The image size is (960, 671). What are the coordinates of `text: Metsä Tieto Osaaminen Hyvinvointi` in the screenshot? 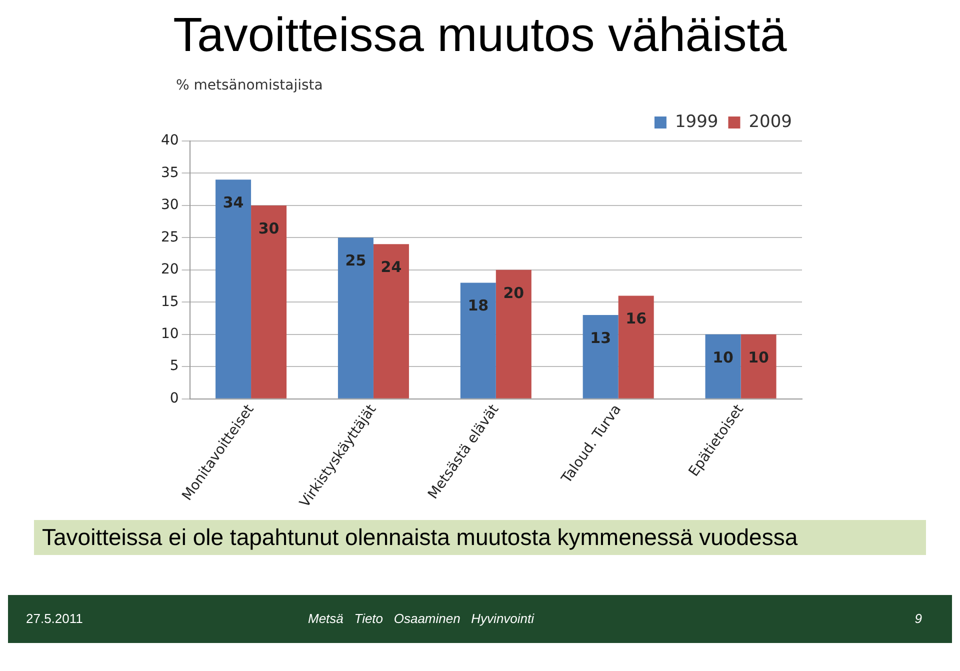 It's located at (421, 618).